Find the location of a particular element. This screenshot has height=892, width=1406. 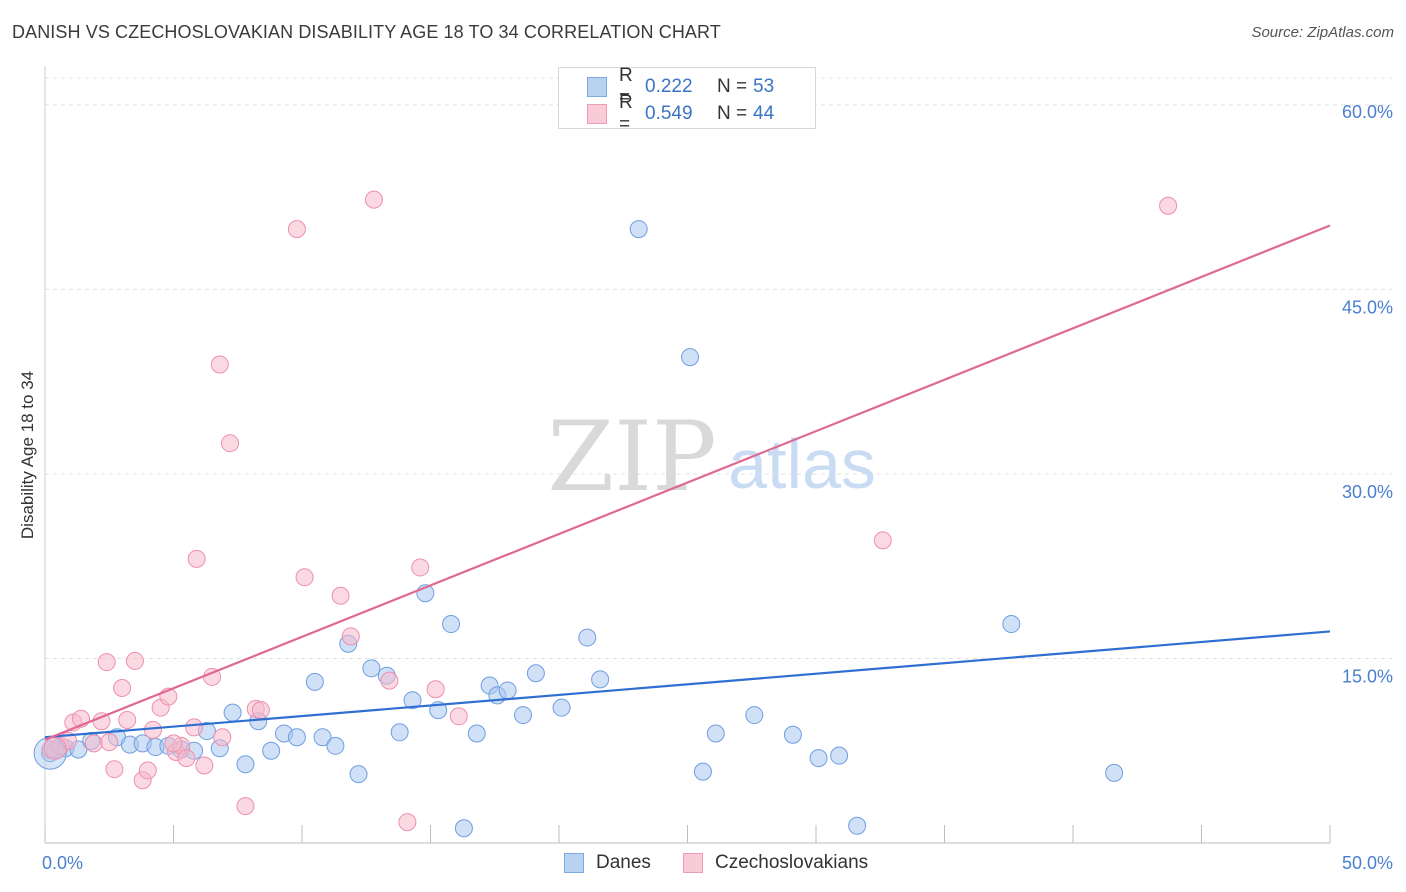

y-tick-label: 30.0% is located at coordinates (1367, 492).